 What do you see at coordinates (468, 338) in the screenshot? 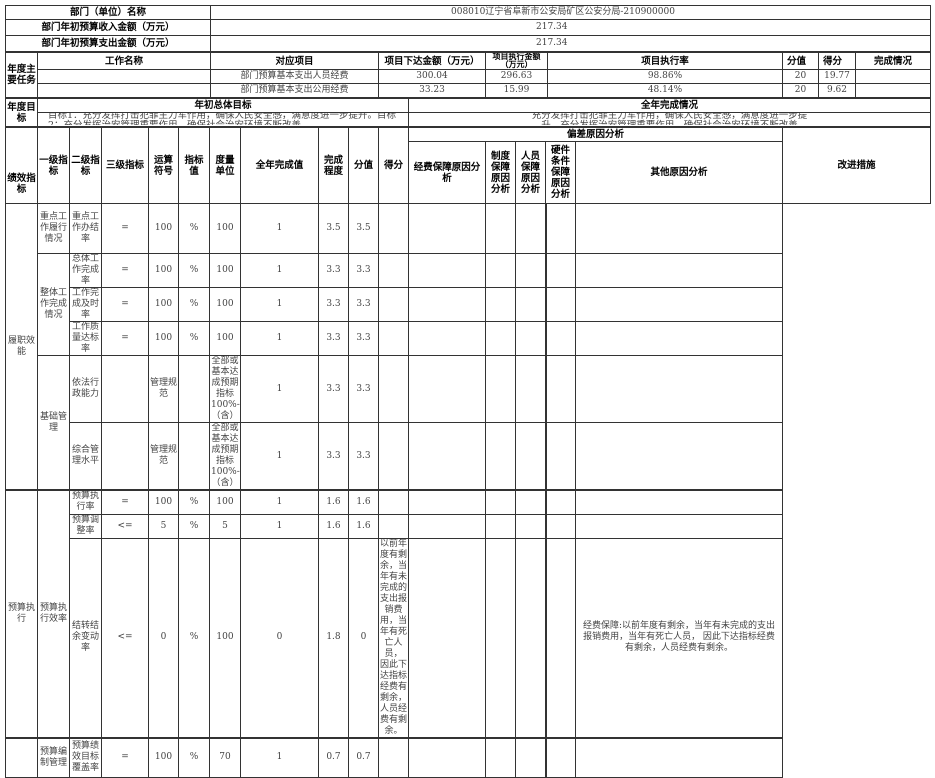
I see `indicator-row: 工作质量达标率 = 100% 100 1 3.3 3.3` at bounding box center [468, 338].